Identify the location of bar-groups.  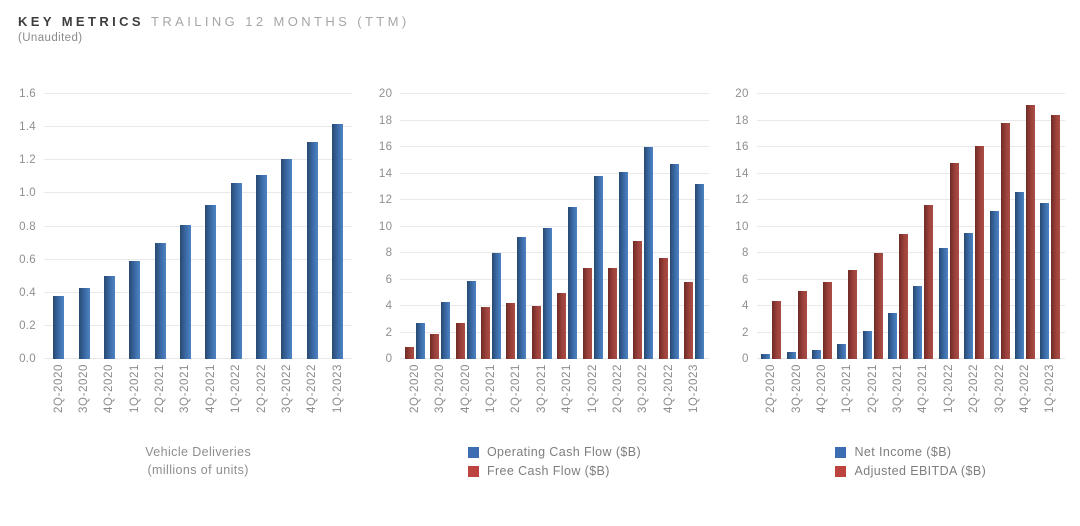
(554, 226).